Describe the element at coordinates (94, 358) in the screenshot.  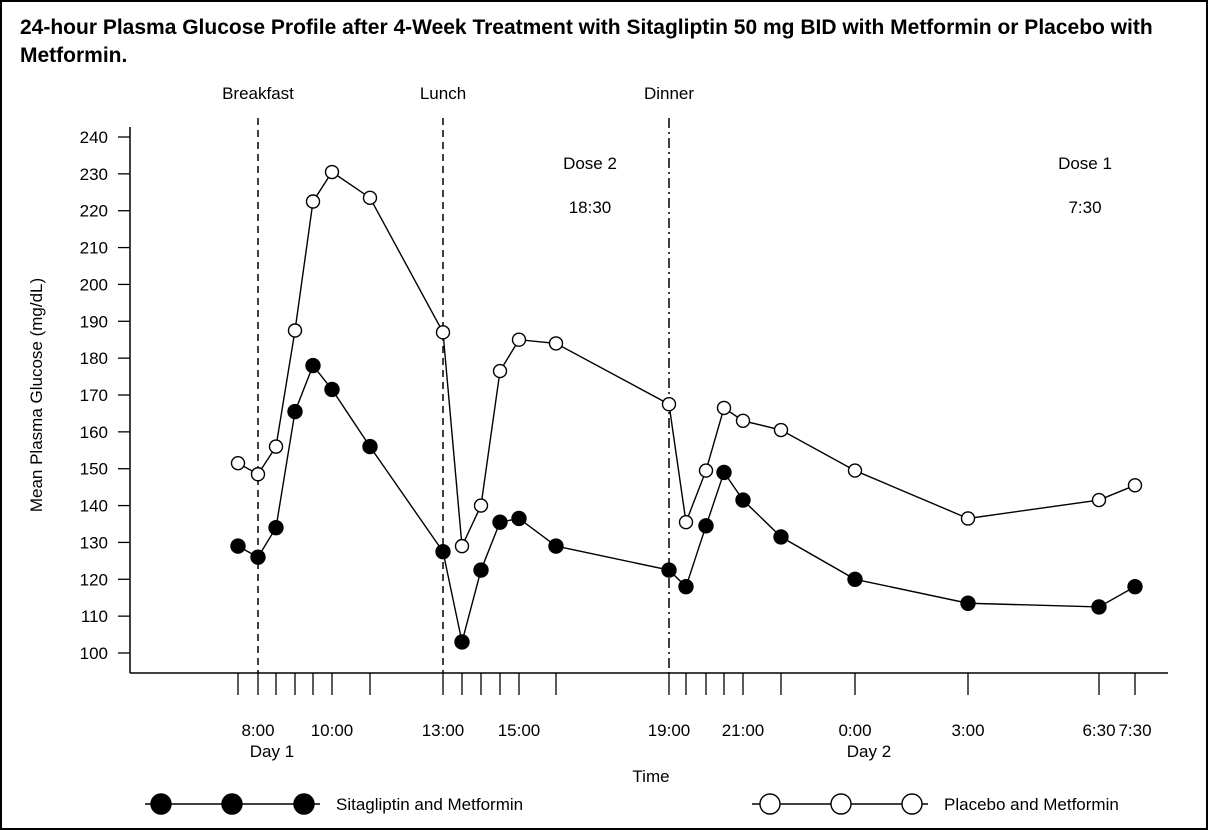
I see `y-tick-label: 180` at that location.